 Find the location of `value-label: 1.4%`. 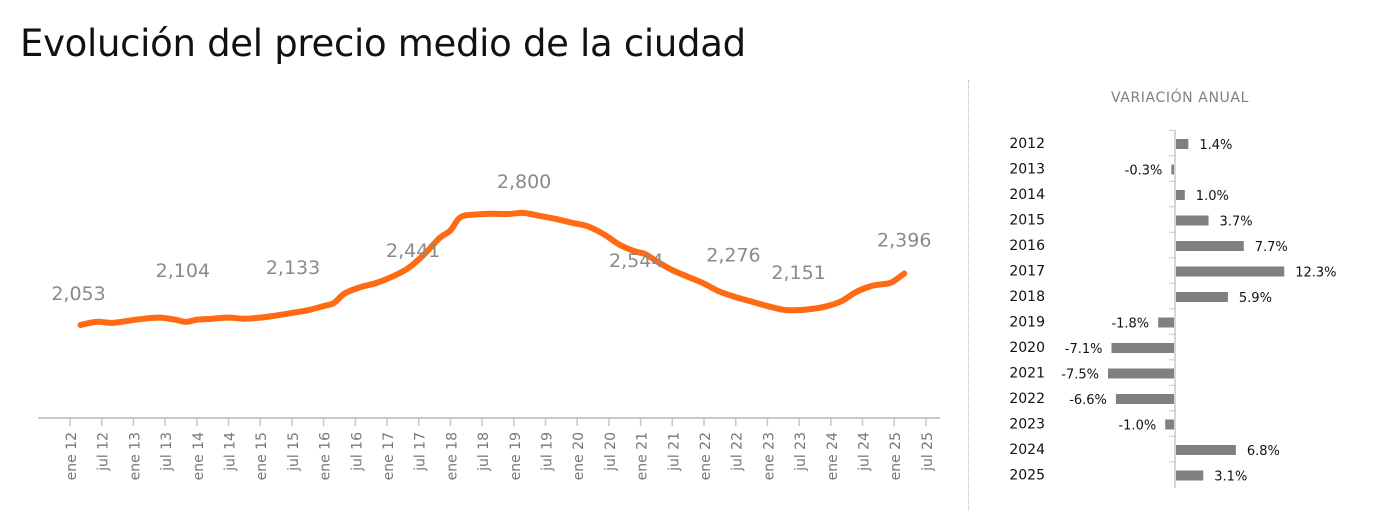

value-label: 1.4% is located at coordinates (1215, 145).